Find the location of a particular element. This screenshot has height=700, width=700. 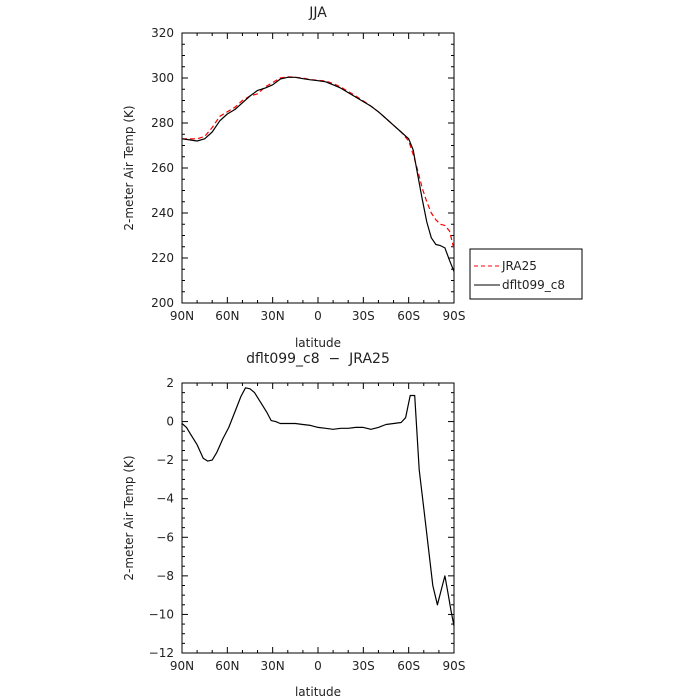

bottom-x-tick-label: 30N is located at coordinates (273, 666).